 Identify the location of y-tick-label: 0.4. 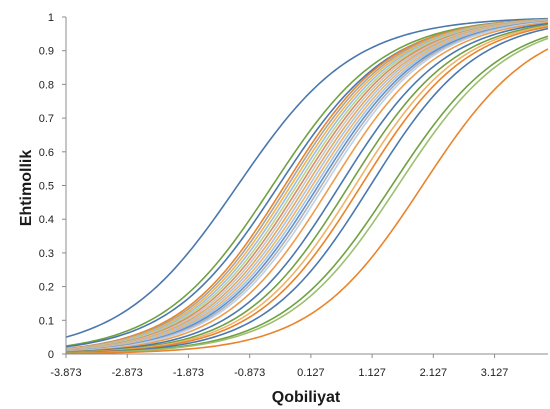
(46, 220).